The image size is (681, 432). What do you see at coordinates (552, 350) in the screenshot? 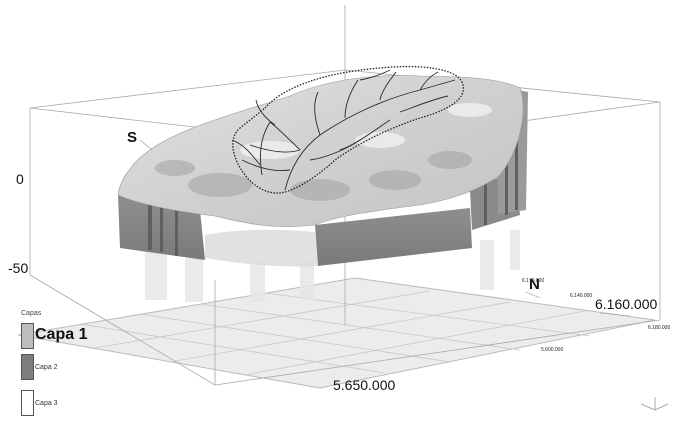
I see `tick-label-5600000: 5.600.000` at bounding box center [552, 350].